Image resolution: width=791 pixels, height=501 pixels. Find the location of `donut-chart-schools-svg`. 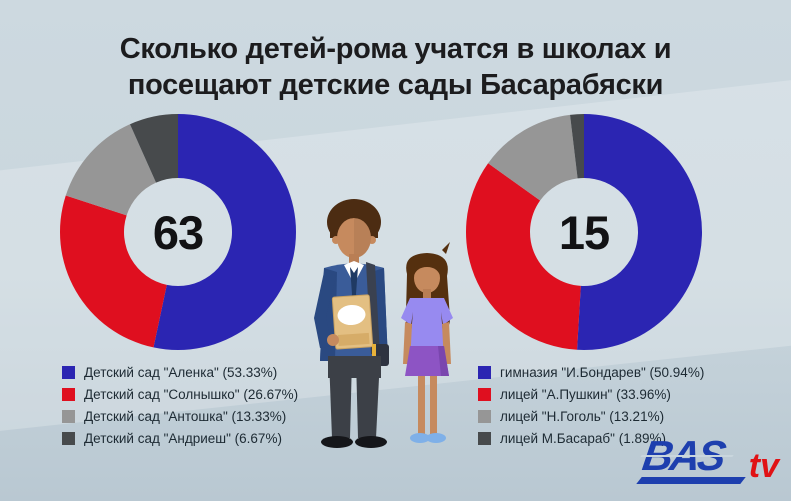

donut-chart-schools-svg is located at coordinates (584, 232).